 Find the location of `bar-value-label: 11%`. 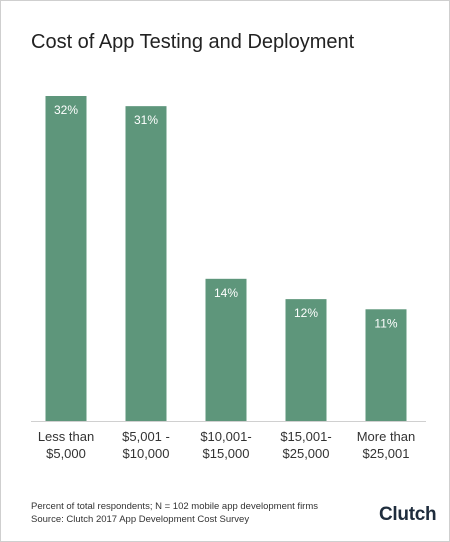

bar-value-label: 11% is located at coordinates (385, 323).